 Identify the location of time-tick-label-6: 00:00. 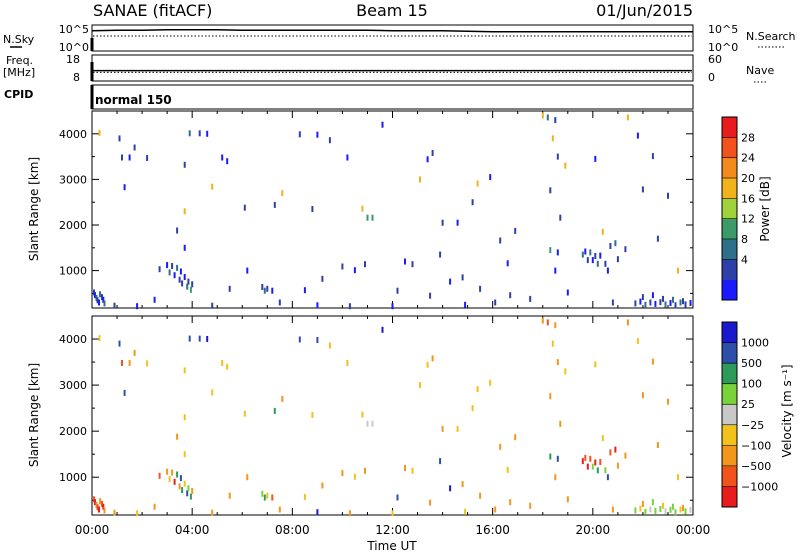
(693, 530).